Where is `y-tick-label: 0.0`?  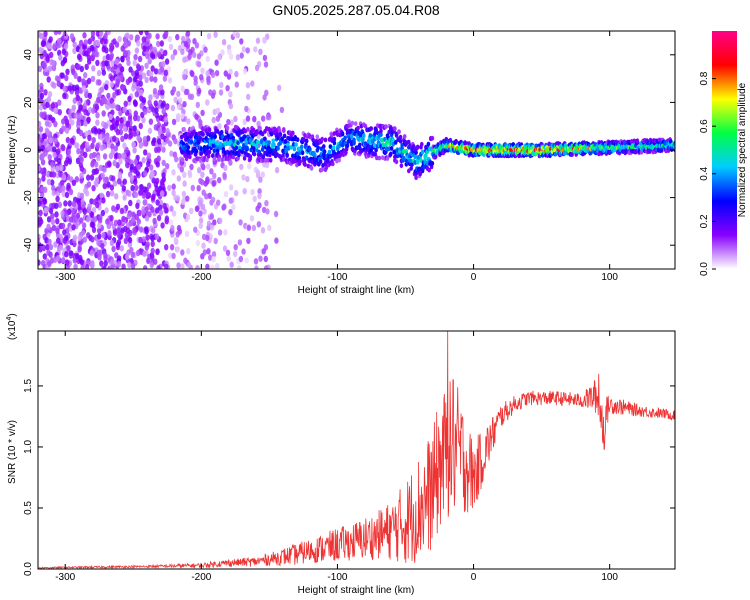 y-tick-label: 0.0 is located at coordinates (28, 569).